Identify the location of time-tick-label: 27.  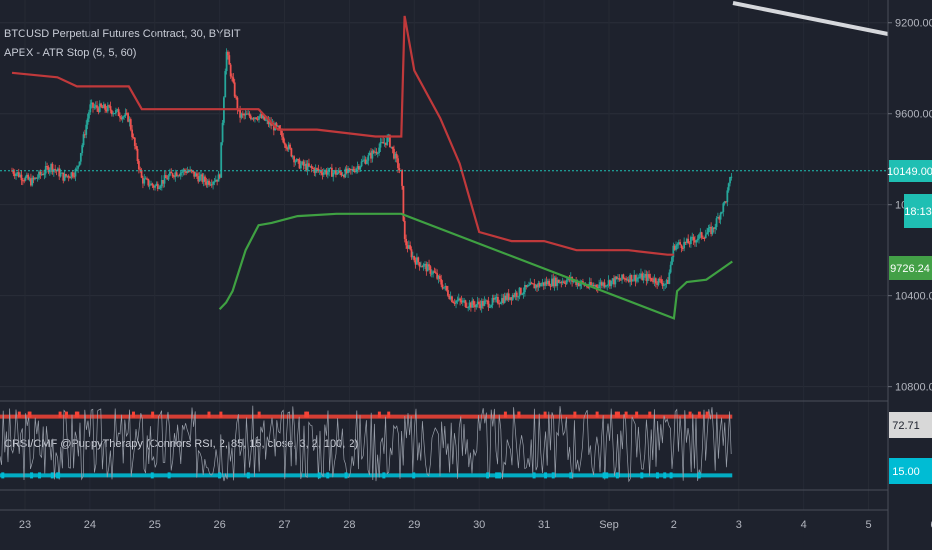
(284, 525).